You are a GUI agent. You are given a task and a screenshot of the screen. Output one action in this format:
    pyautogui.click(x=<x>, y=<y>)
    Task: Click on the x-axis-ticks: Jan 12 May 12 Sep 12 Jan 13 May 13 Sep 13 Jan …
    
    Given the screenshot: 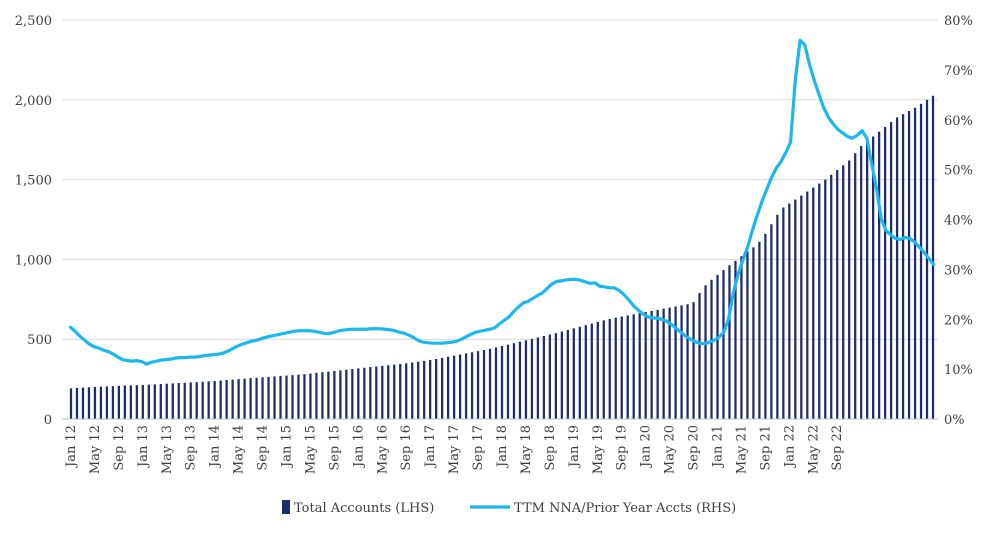 What is the action you would take?
    pyautogui.click(x=454, y=449)
    